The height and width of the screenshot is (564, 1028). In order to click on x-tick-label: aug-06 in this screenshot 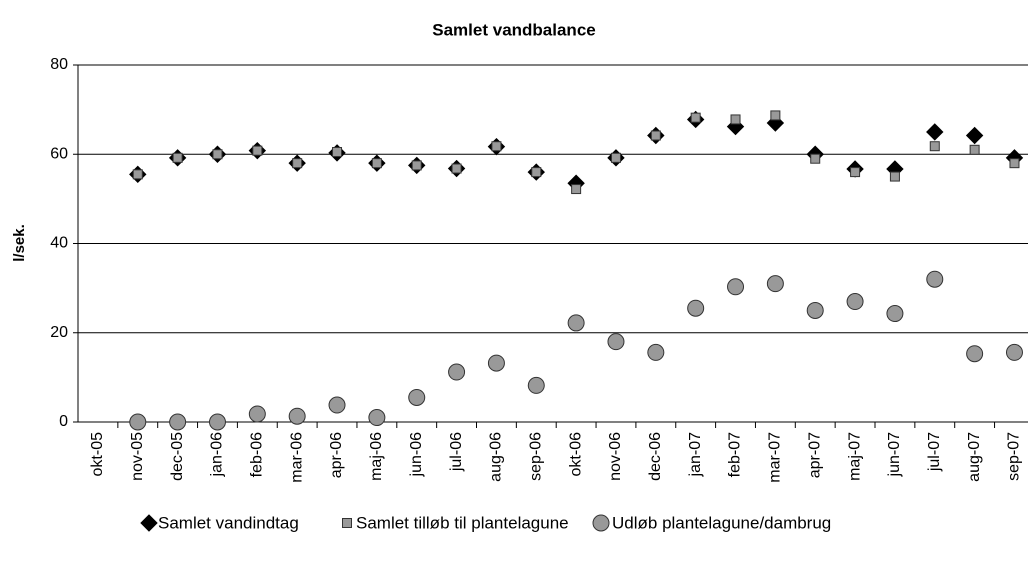, I will do `click(496, 457)`.